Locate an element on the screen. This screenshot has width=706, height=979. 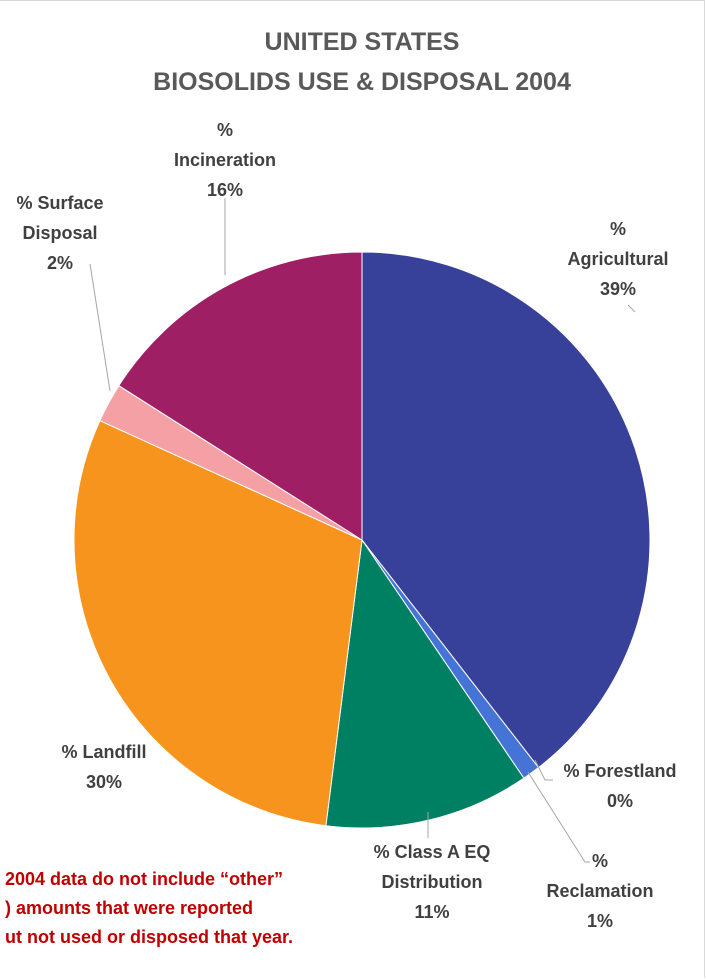
data-label-line: 11% is located at coordinates (431, 912).